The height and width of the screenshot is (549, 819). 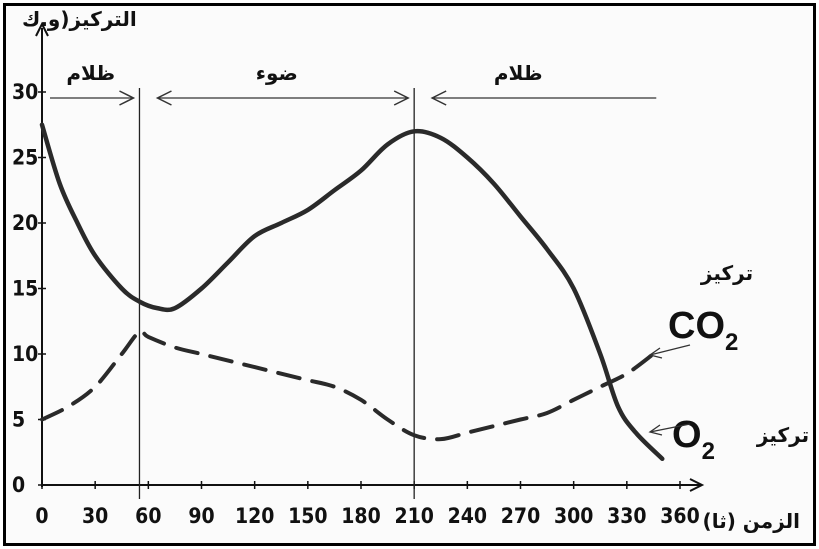 What do you see at coordinates (626, 516) in the screenshot?
I see `x-tick-label: 330` at bounding box center [626, 516].